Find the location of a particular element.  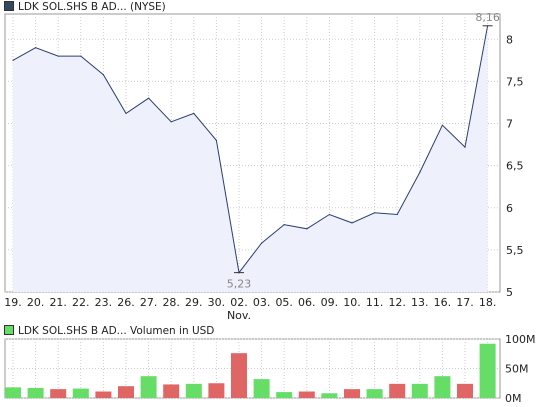

x-tick-label: 19. is located at coordinates (13, 302).